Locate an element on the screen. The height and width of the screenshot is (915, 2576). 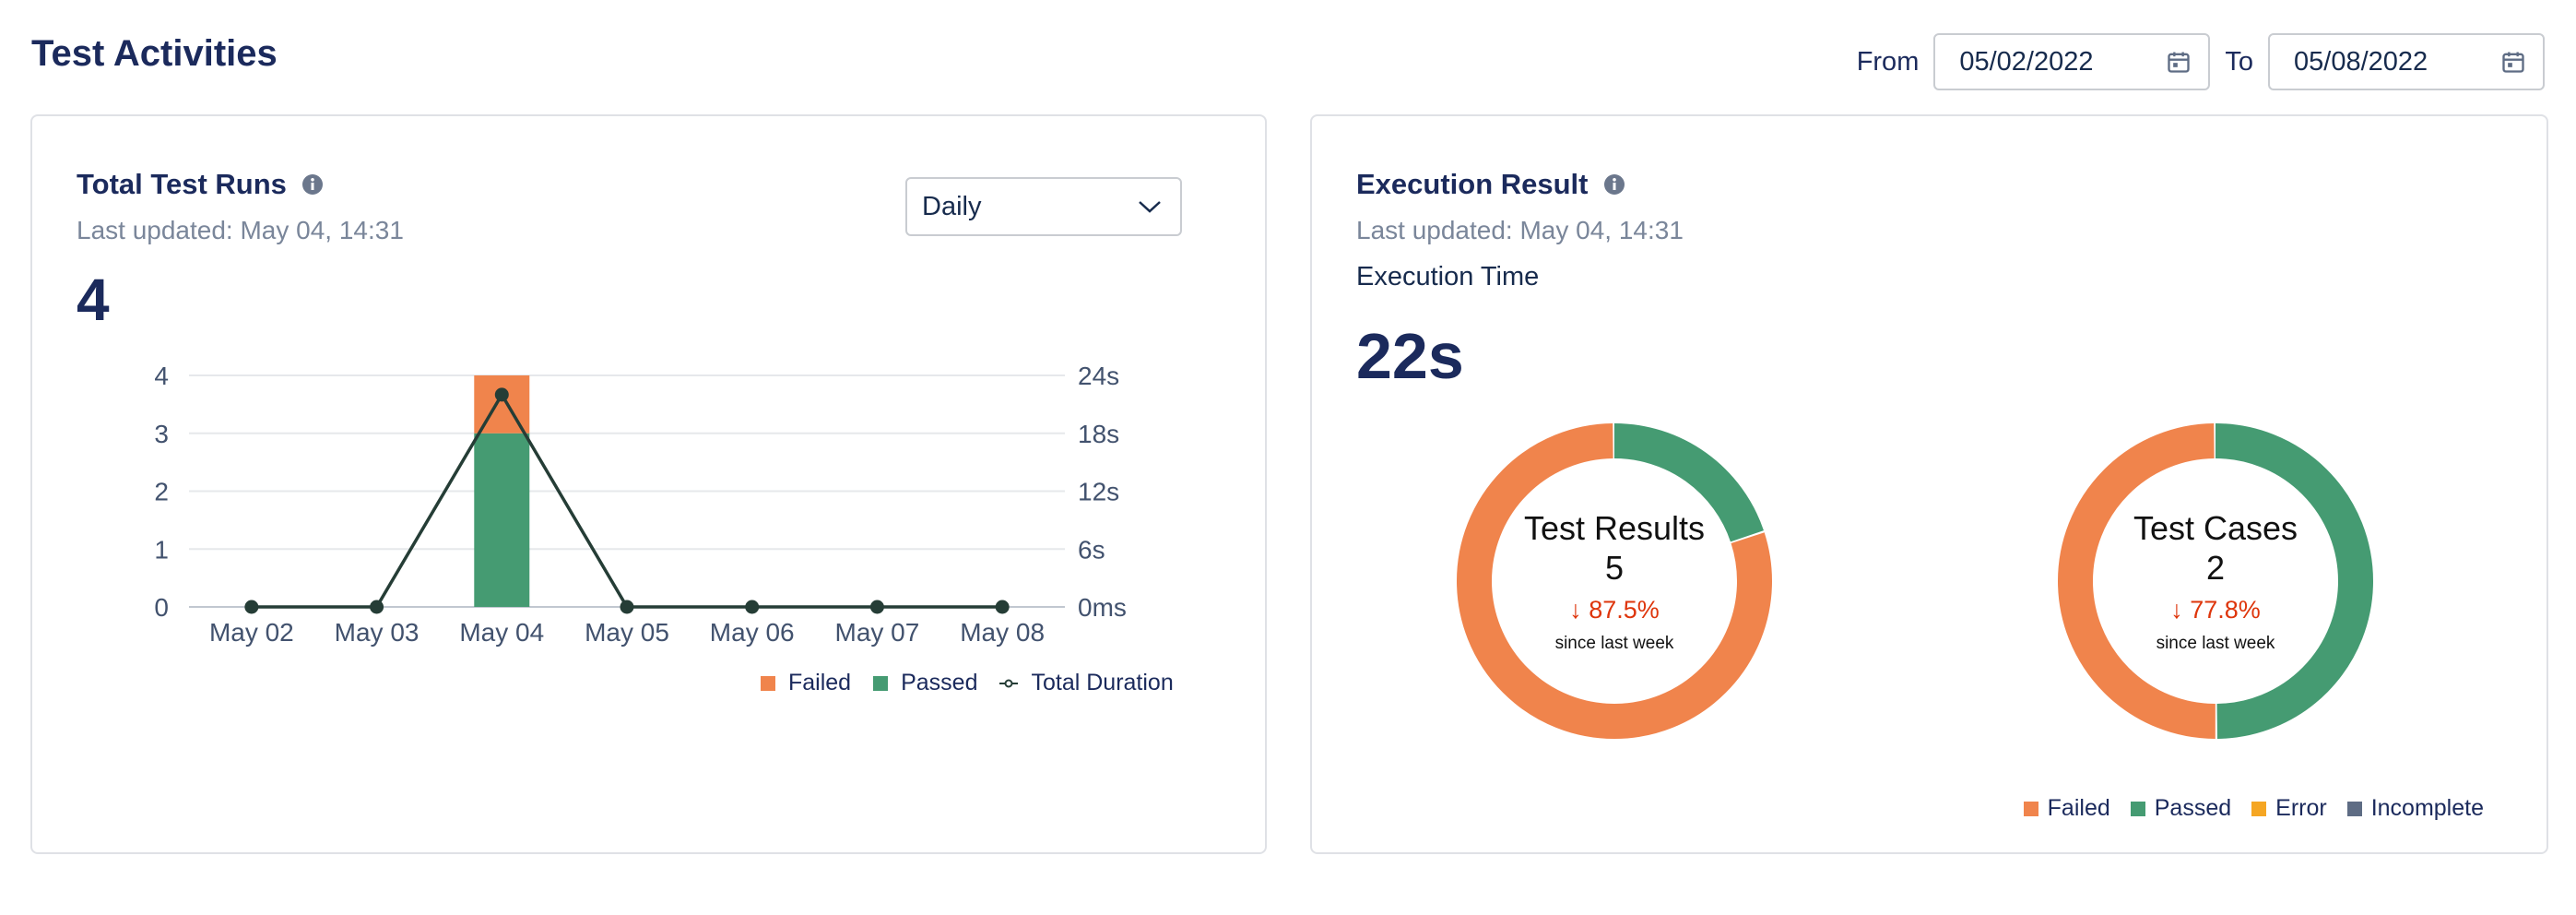
y-tick-label: 0 is located at coordinates (161, 607).